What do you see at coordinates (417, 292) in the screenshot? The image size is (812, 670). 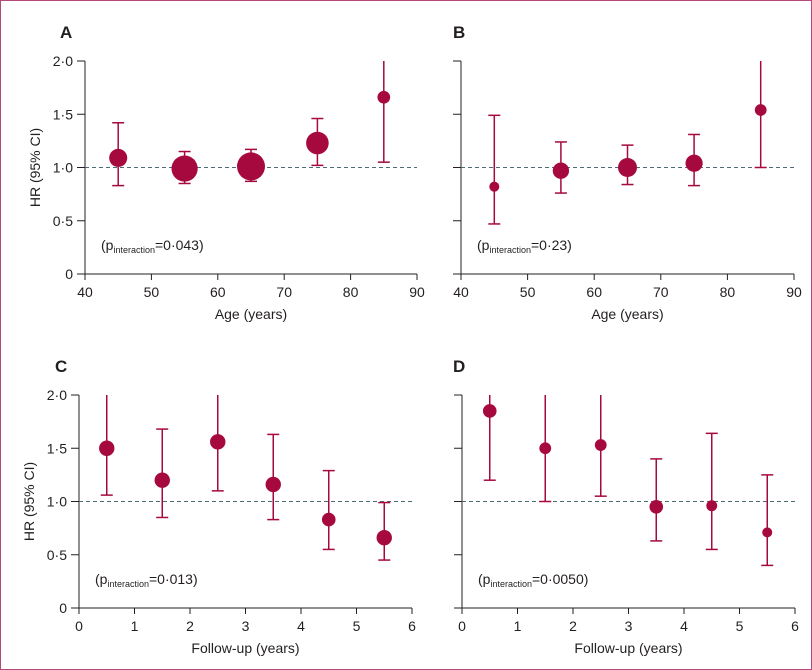 I see `panel-a-x-tick-label: 90` at bounding box center [417, 292].